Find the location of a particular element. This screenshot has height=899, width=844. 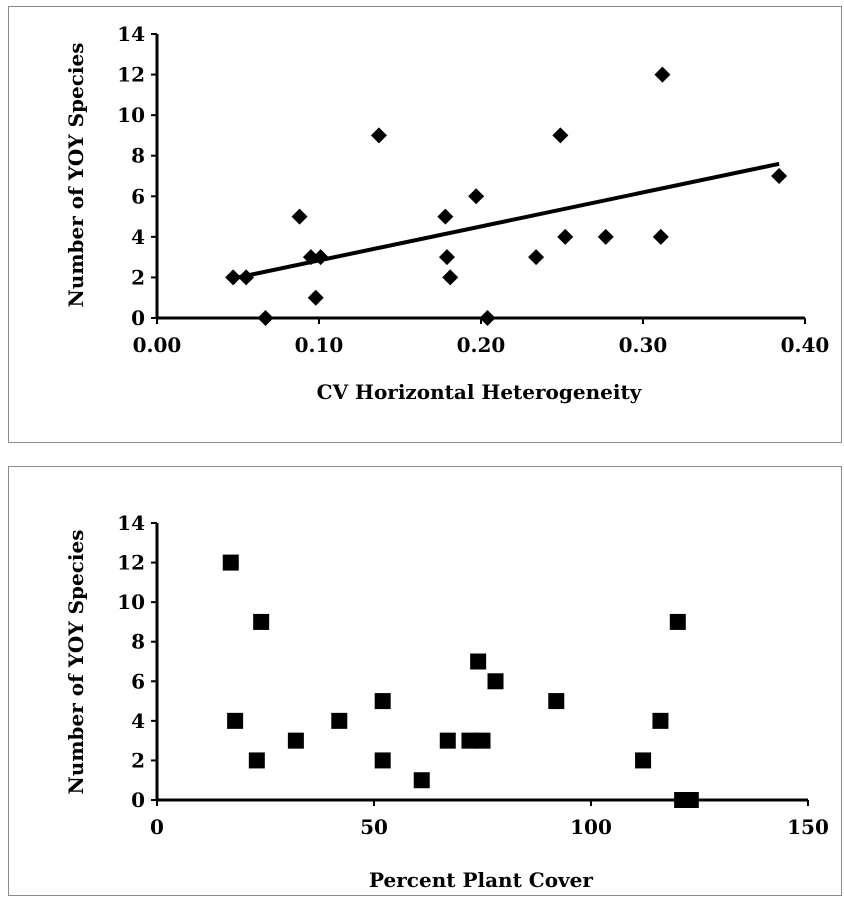

chart1-x-tick-label: 0.40 is located at coordinates (805, 345).